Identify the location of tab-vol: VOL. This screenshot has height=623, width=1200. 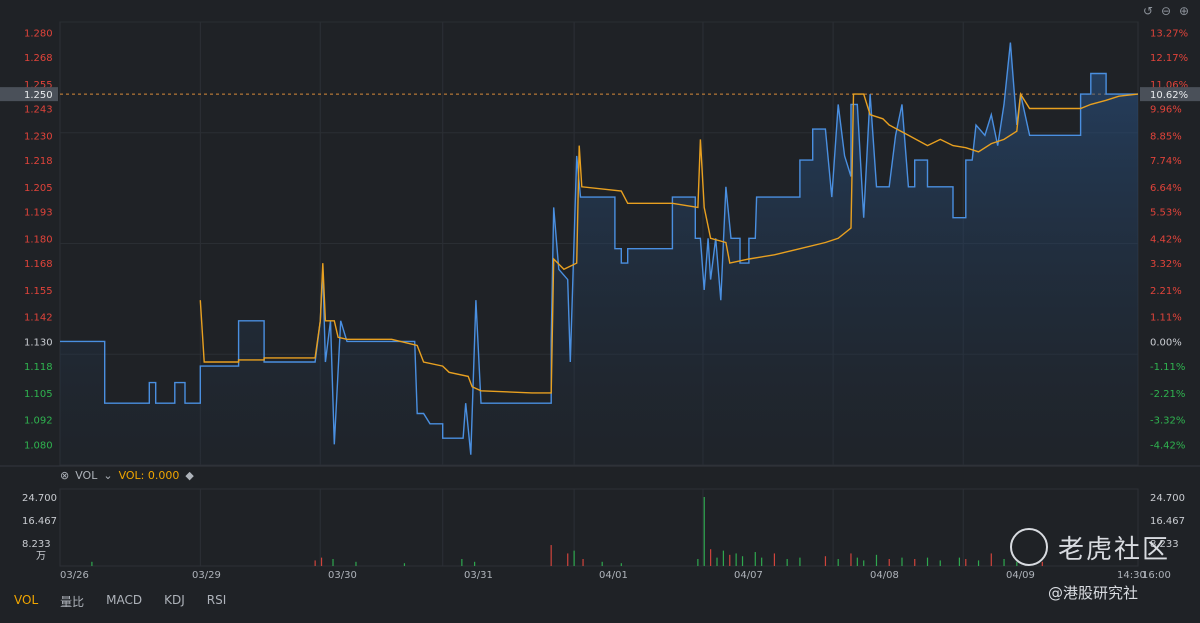
(26, 600).